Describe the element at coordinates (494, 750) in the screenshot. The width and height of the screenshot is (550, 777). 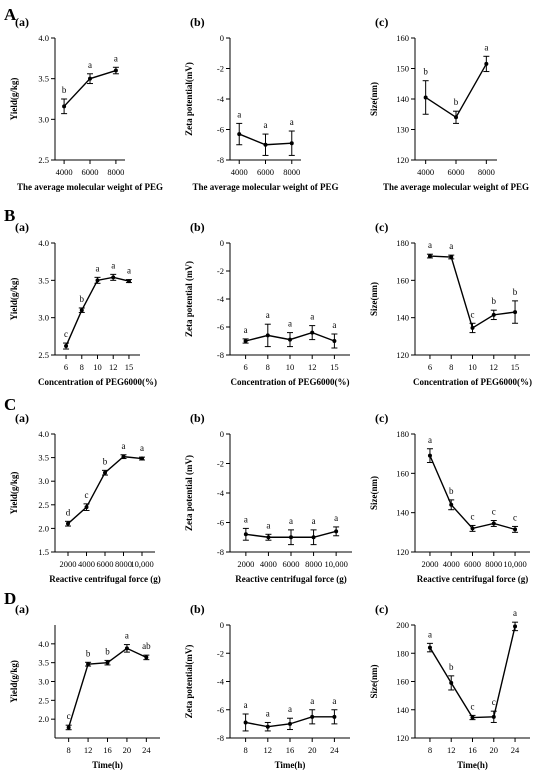
I see `x-tick-label: 20` at that location.